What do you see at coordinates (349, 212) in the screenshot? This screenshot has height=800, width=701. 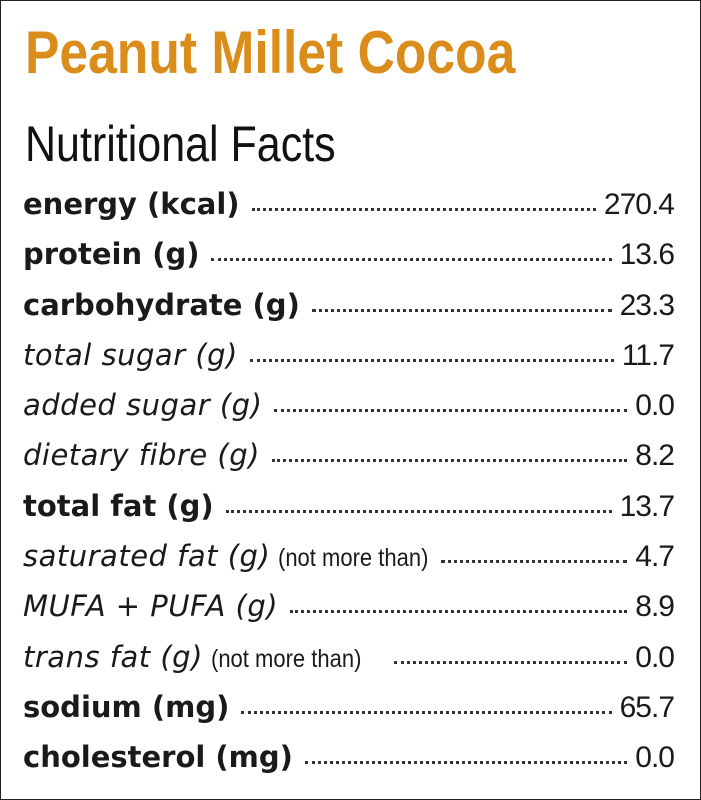 I see `nutrient-row: energy (kcal) 270.4` at bounding box center [349, 212].